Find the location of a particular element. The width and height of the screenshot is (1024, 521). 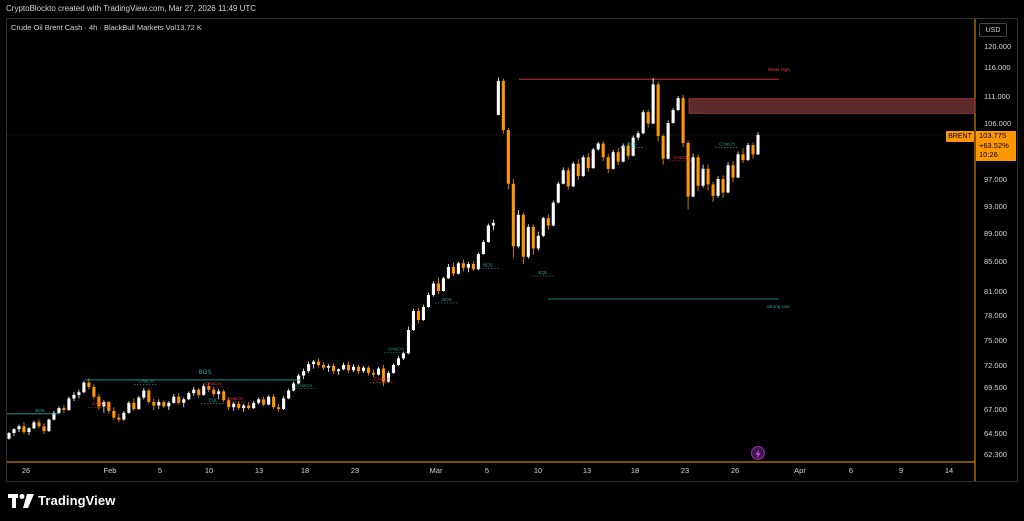

y-tick-label: 78.000 is located at coordinates (995, 315).